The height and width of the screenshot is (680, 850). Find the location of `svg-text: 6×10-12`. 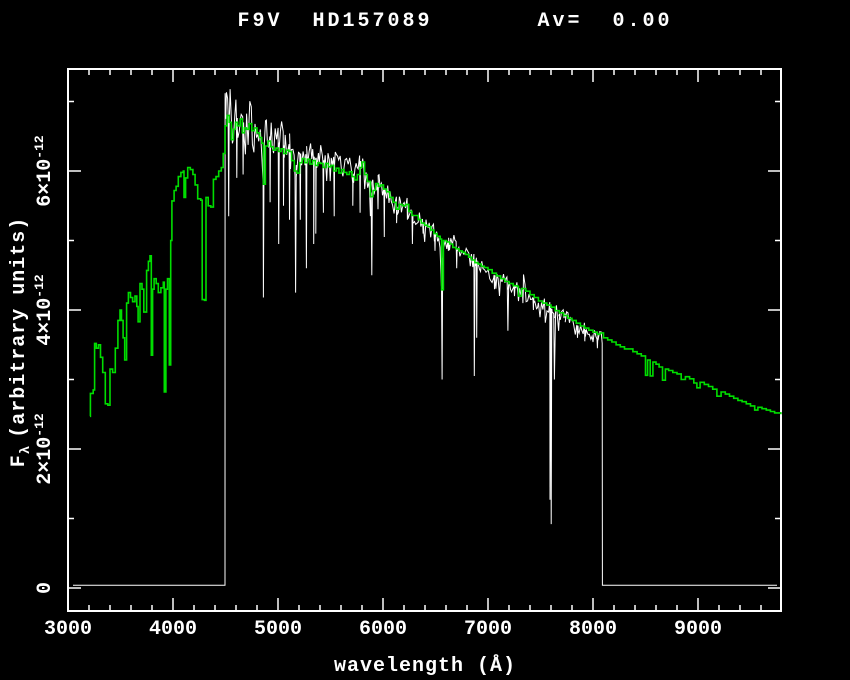

svg-text: 6×10-12 is located at coordinates (44, 171).